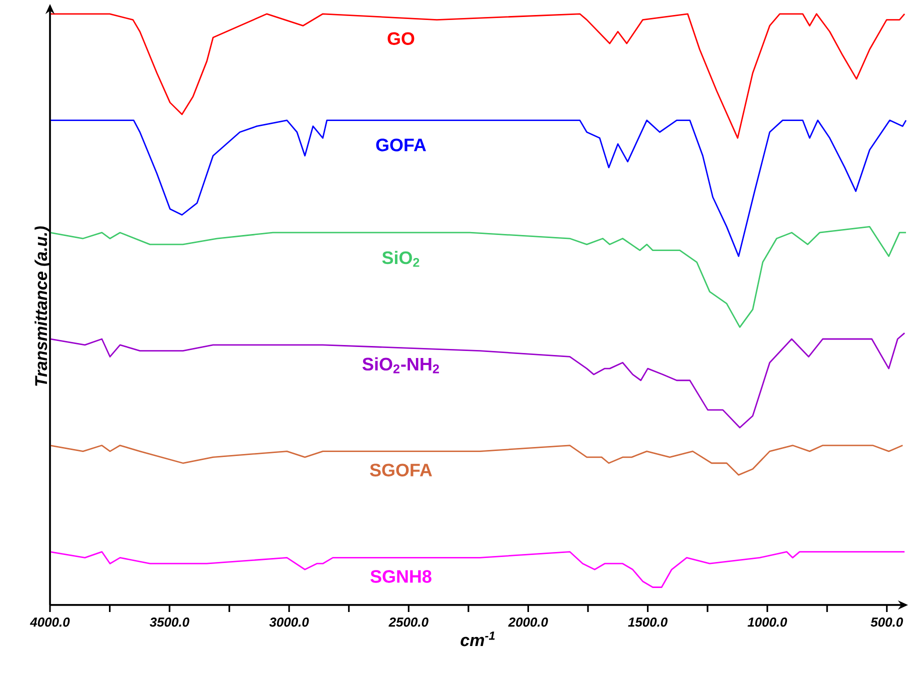 This screenshot has height=688, width=908. I want to click on x-axis-title: cm$^{-1}$, so click(477, 639).